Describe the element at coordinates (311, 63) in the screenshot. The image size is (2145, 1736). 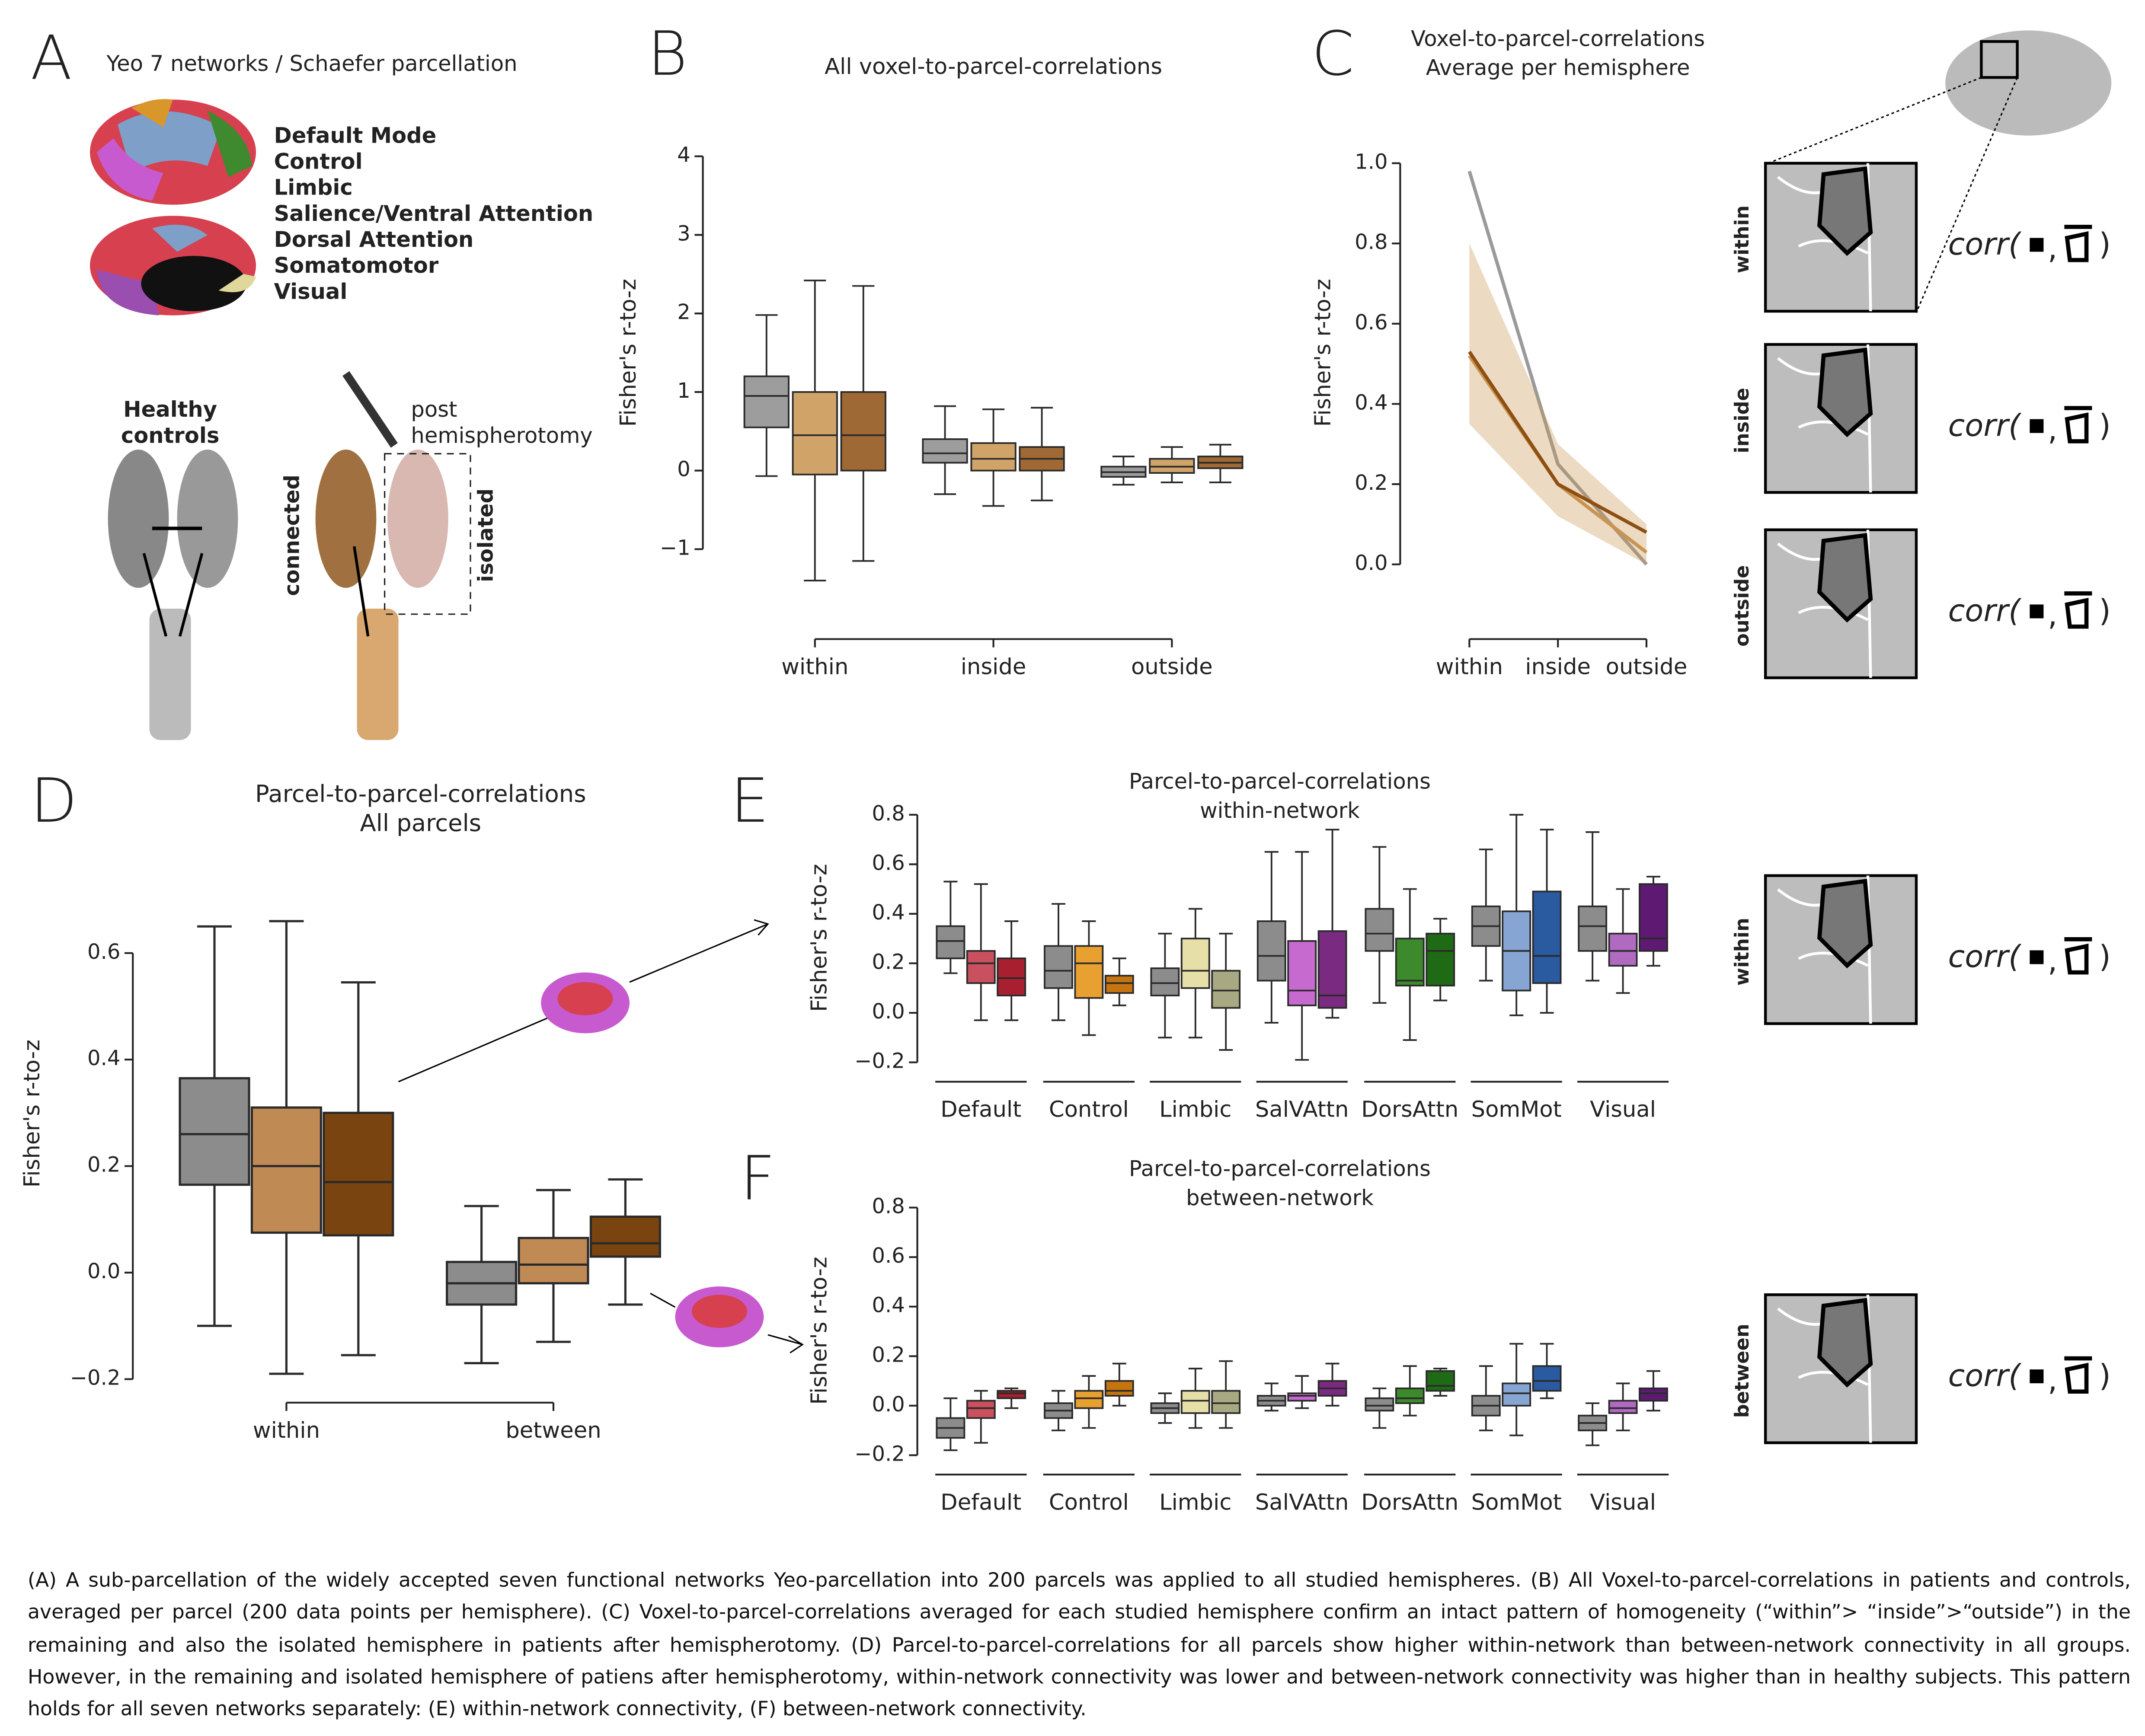
I see `panel-title: Yeo 7 networks / Schaefer parcellation` at that location.